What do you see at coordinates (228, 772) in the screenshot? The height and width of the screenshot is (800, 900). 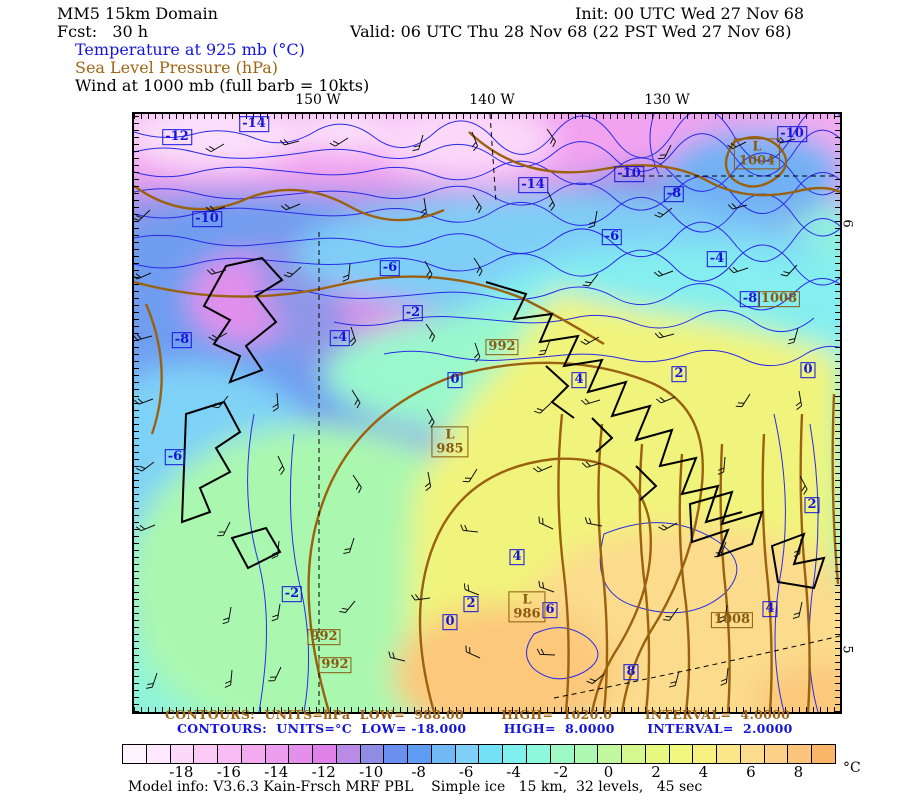 I see `colorbar-tick-label: -16` at bounding box center [228, 772].